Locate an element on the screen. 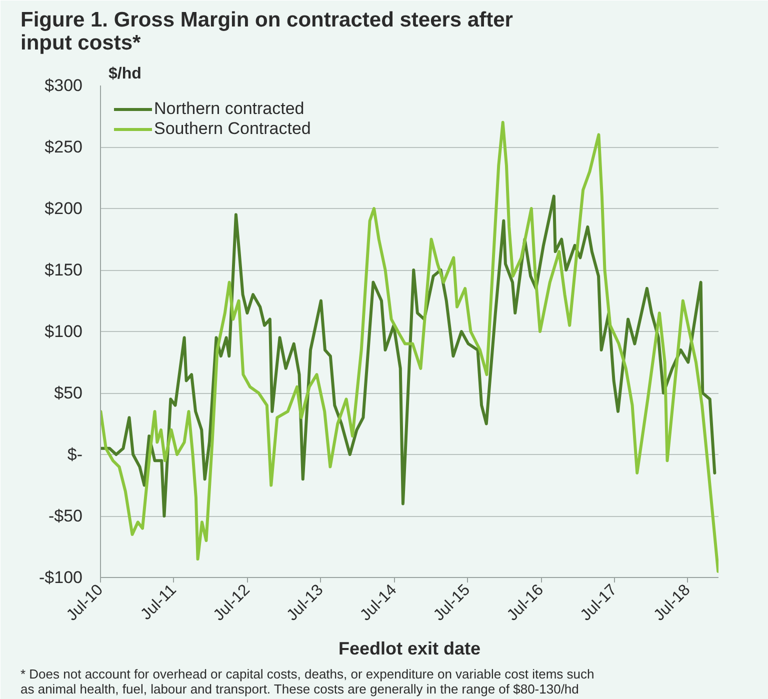  y-tick-label: $- is located at coordinates (75, 454).